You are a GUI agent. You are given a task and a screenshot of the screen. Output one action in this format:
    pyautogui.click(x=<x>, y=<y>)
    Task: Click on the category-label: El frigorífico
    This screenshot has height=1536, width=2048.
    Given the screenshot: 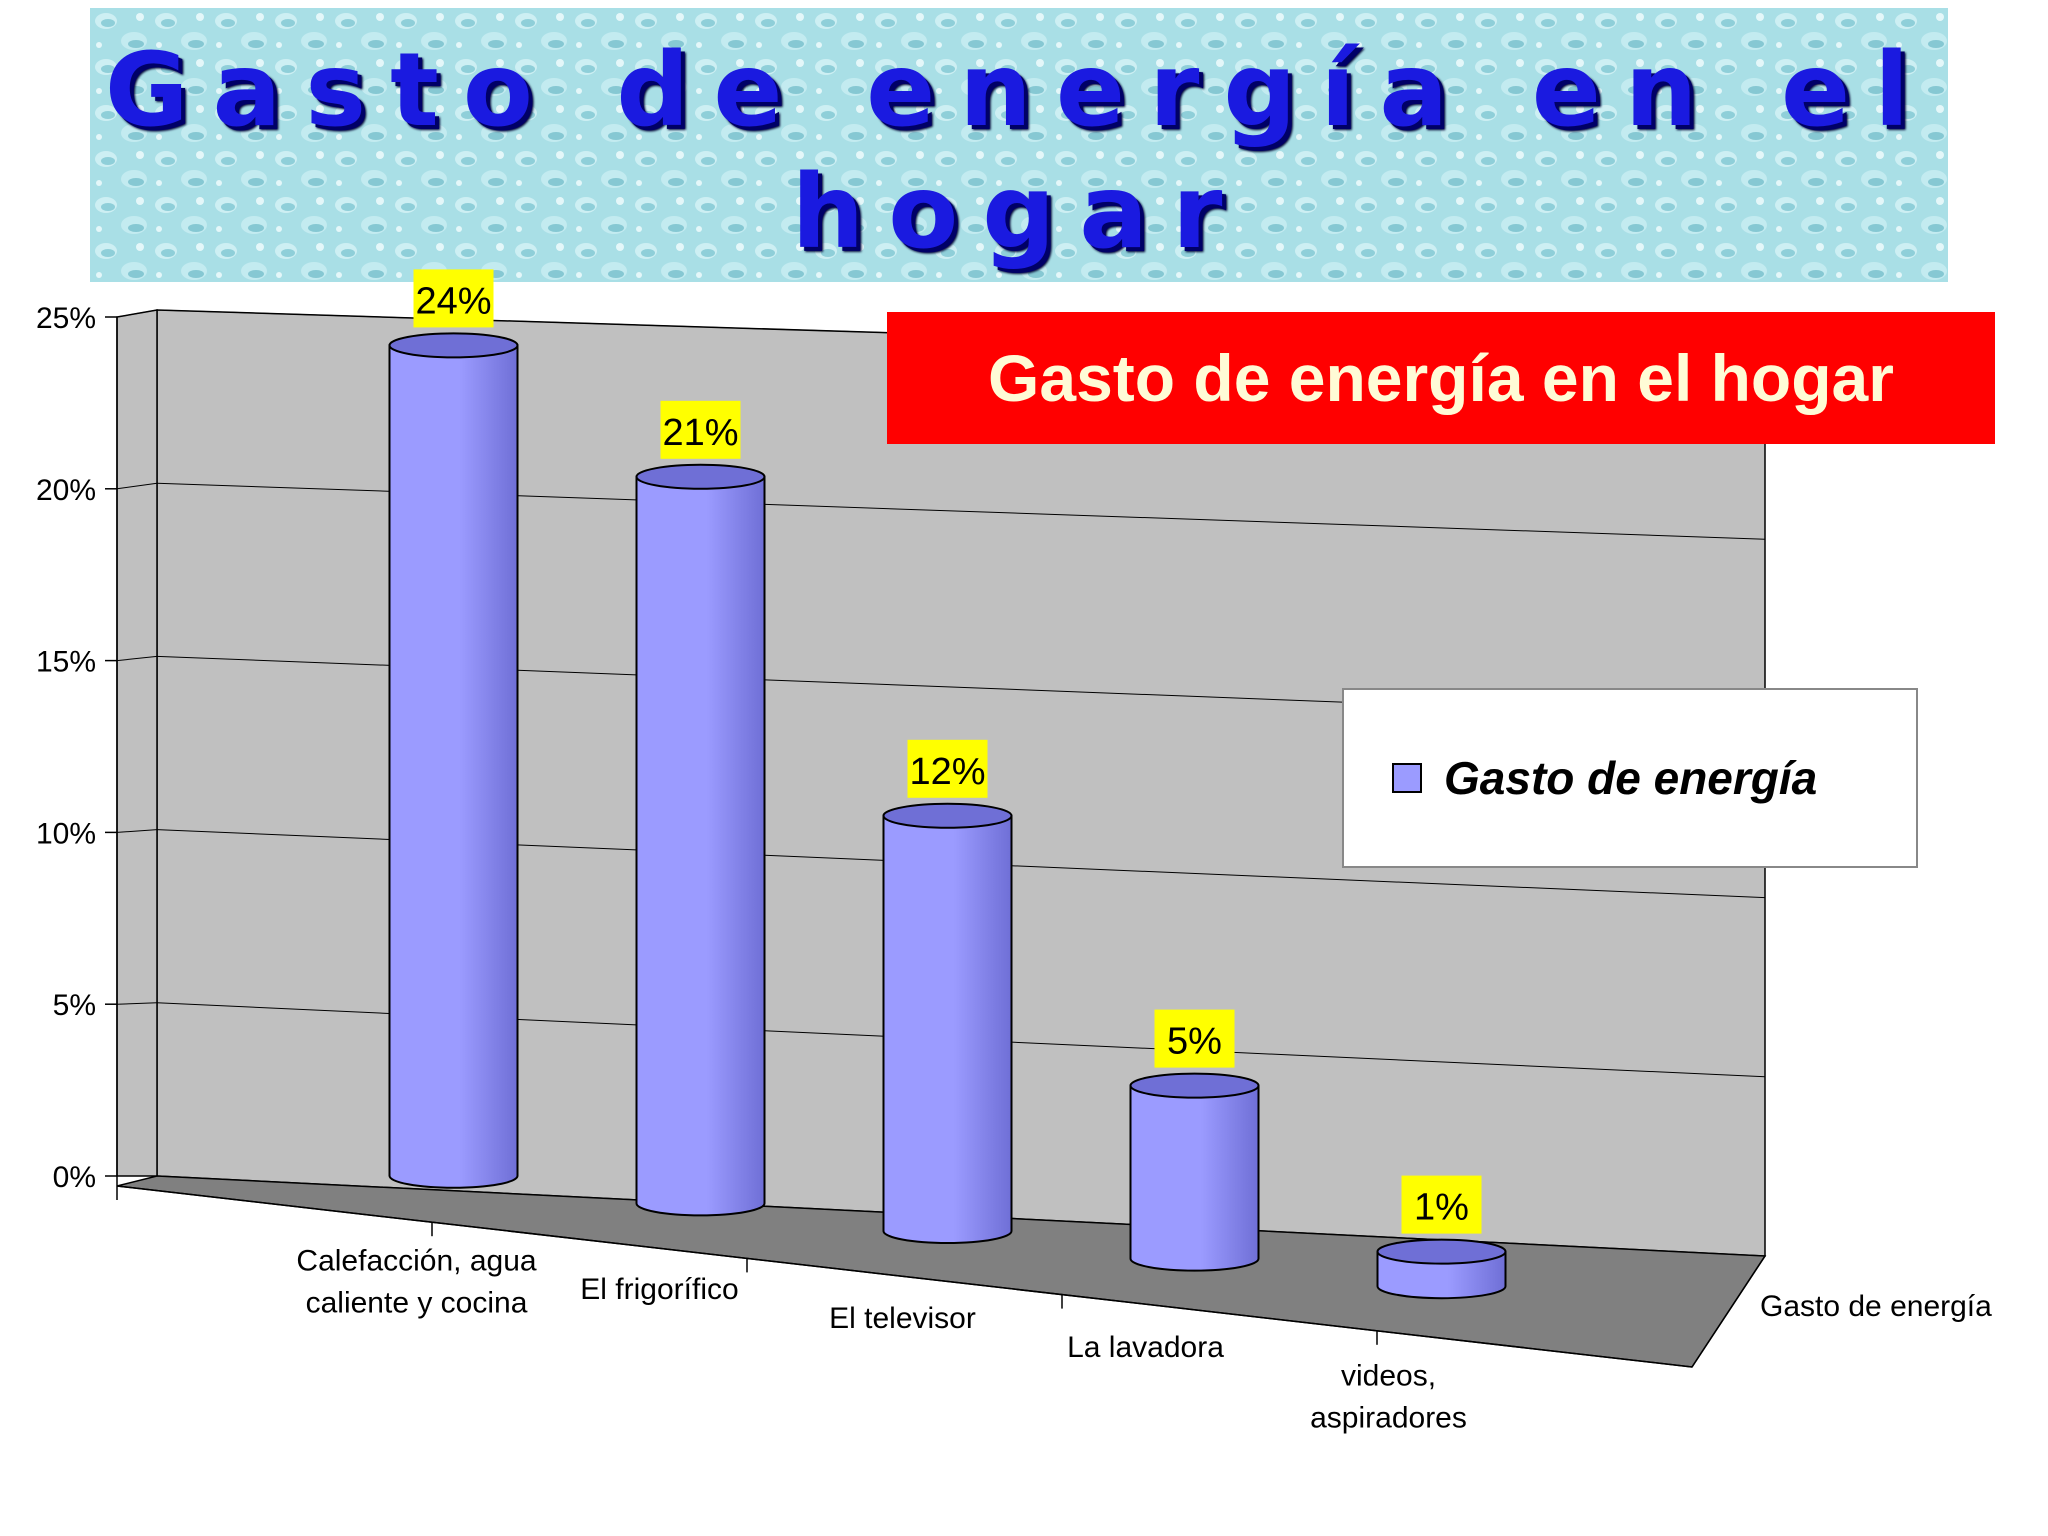 What is the action you would take?
    pyautogui.click(x=659, y=1289)
    